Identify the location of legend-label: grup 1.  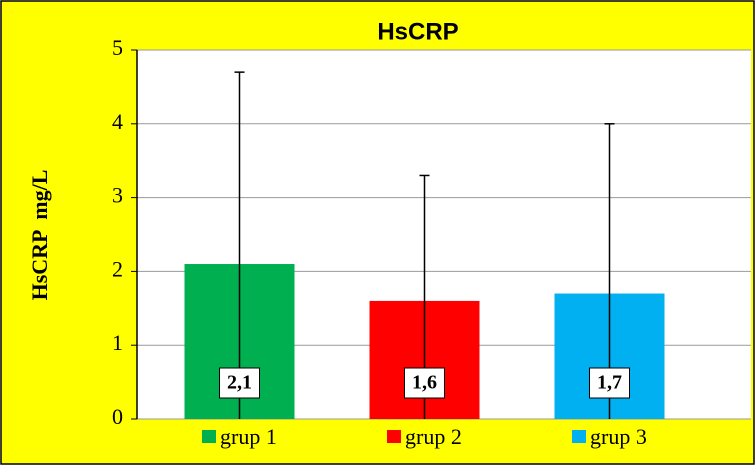
(248, 436).